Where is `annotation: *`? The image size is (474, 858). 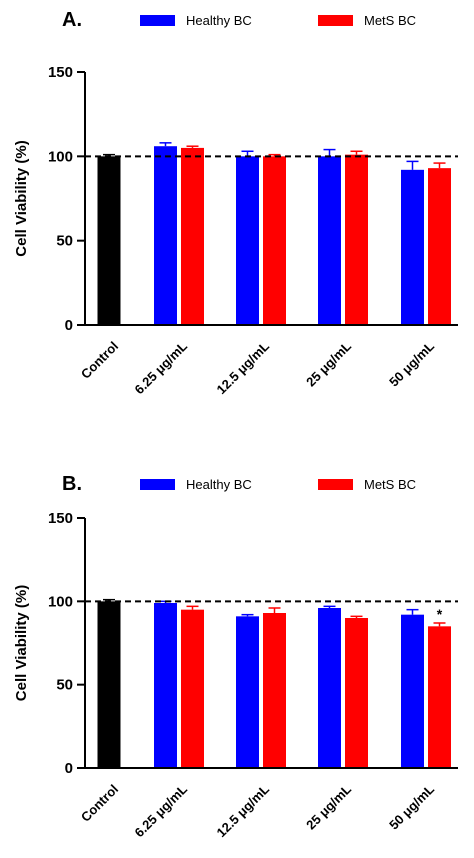
annotation: * is located at coordinates (440, 614).